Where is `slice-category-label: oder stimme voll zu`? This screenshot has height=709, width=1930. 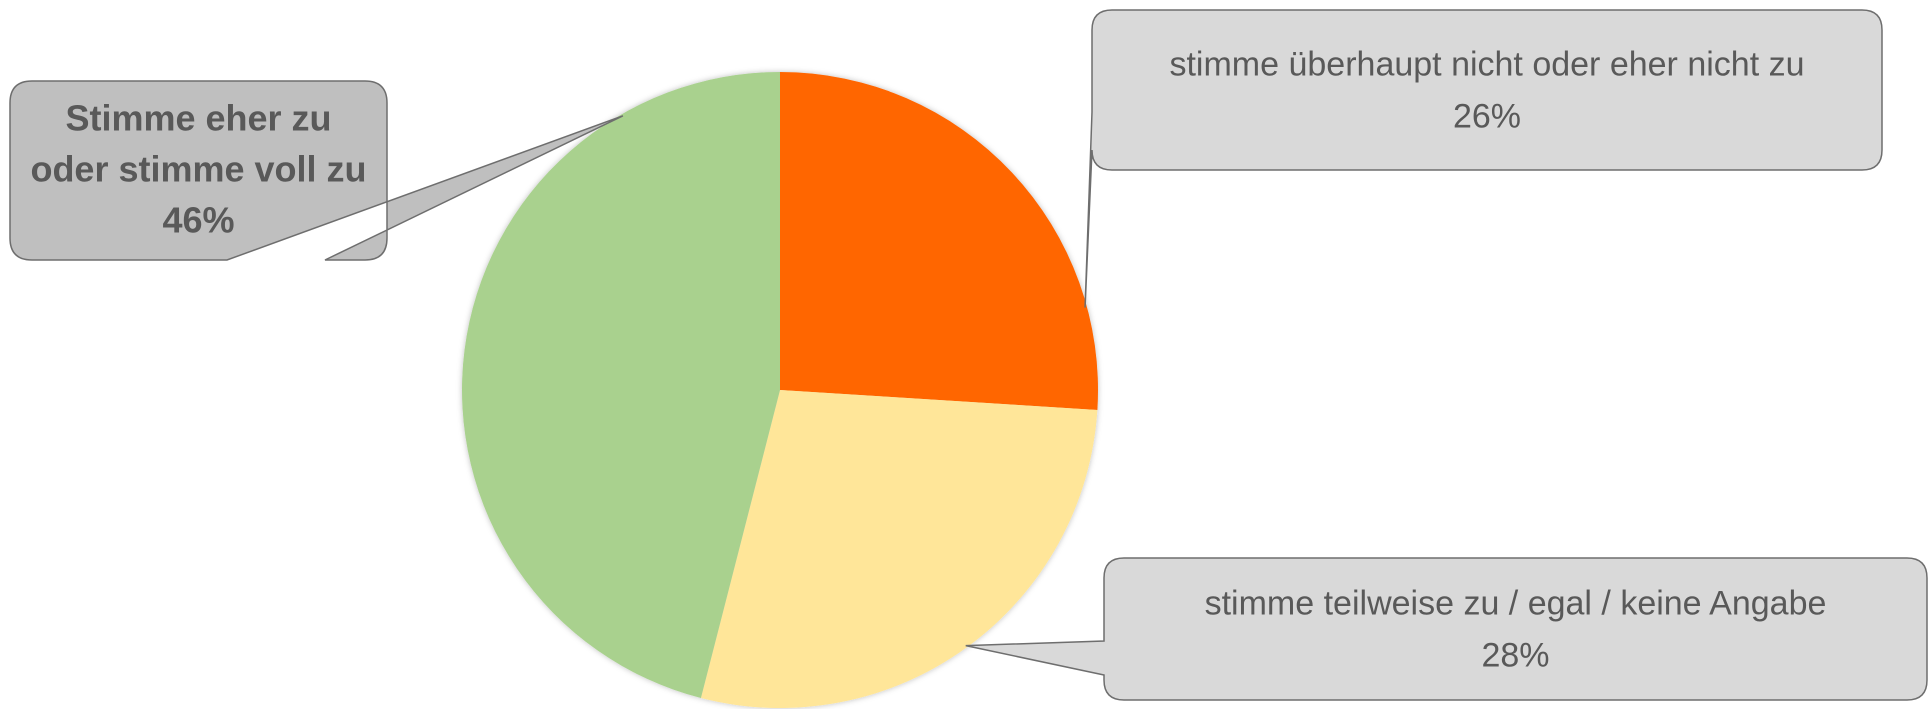
slice-category-label: oder stimme voll zu is located at coordinates (198, 169).